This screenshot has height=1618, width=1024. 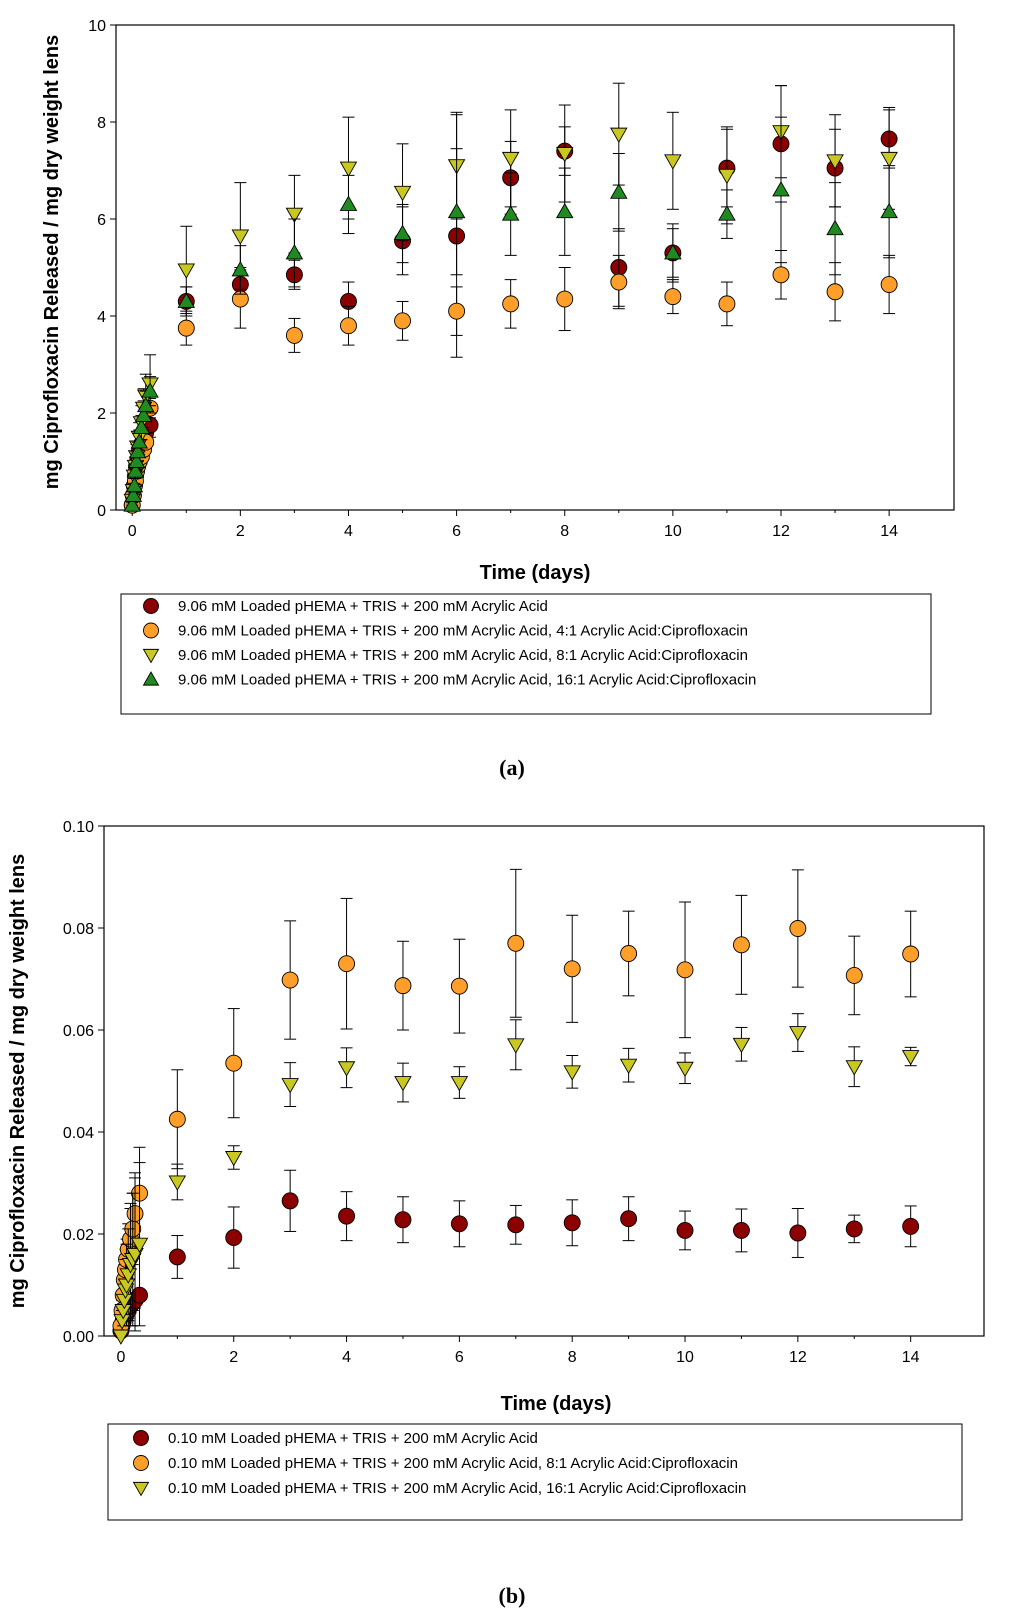 What do you see at coordinates (78, 929) in the screenshot?
I see `y-tick-label: 0.08` at bounding box center [78, 929].